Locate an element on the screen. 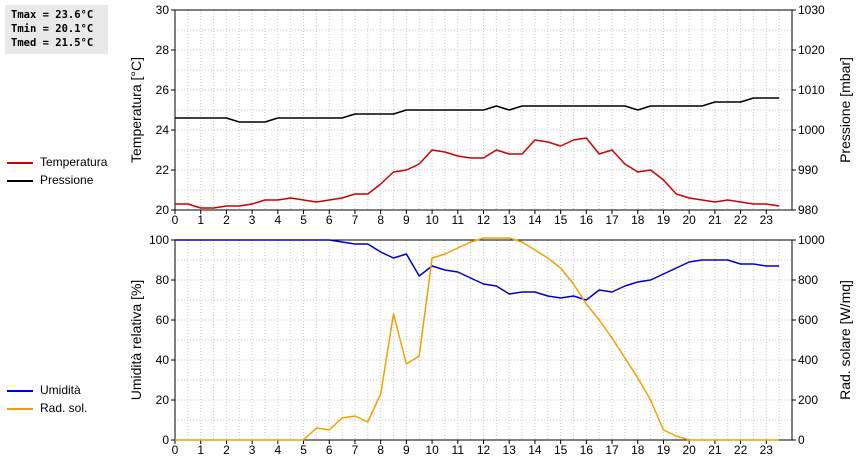 The image size is (860, 460). chart1-yright-tick-label: 990 is located at coordinates (808, 170).